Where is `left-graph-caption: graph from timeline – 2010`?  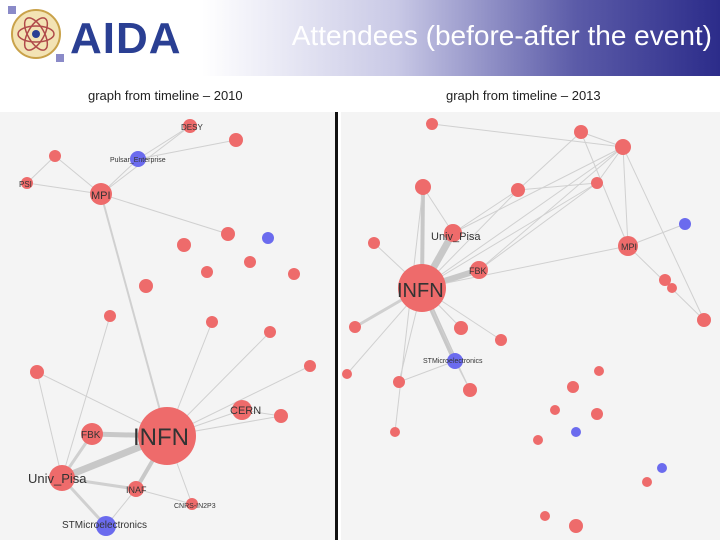 left-graph-caption: graph from timeline – 2010 is located at coordinates (165, 95).